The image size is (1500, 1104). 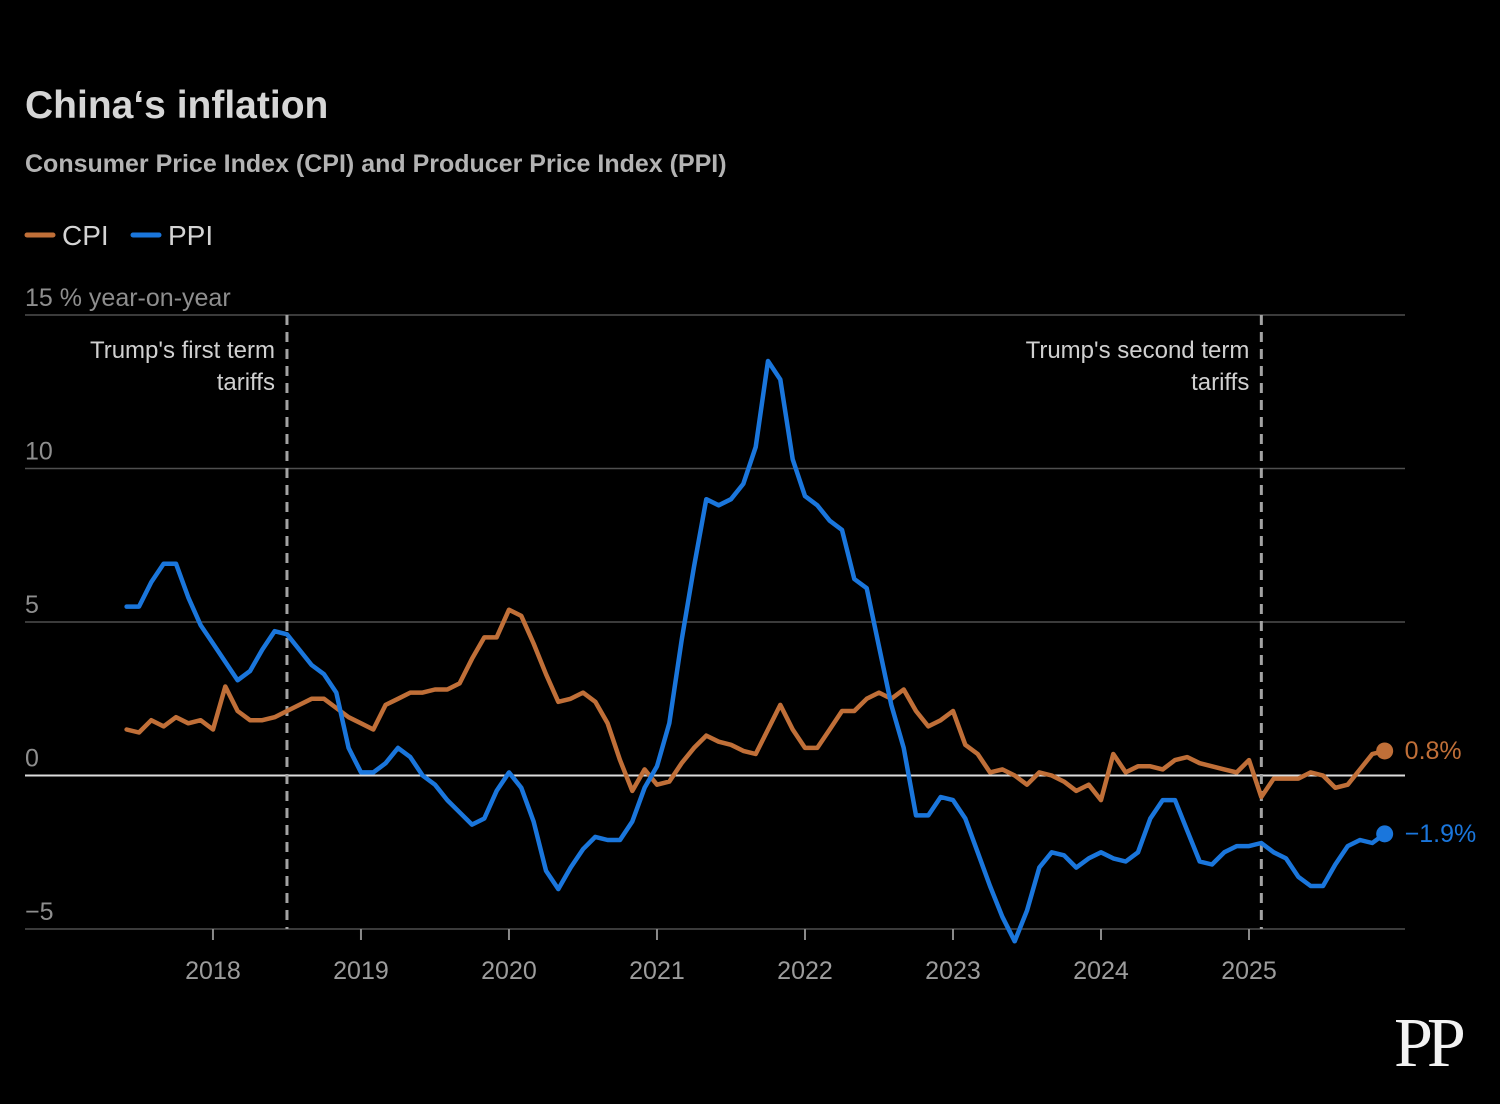 What do you see at coordinates (118, 235) in the screenshot?
I see `legend: CPI PPI` at bounding box center [118, 235].